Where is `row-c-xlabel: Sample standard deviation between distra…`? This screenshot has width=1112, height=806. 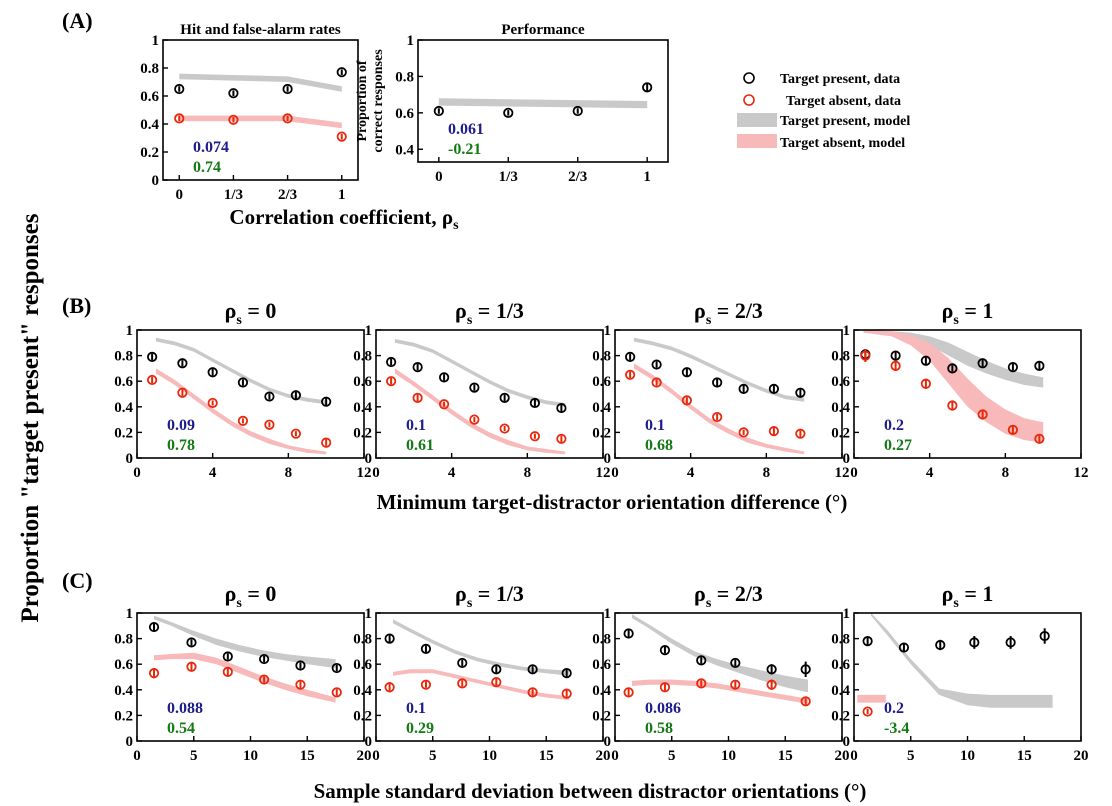 row-c-xlabel: Sample standard deviation between distra… is located at coordinates (590, 791).